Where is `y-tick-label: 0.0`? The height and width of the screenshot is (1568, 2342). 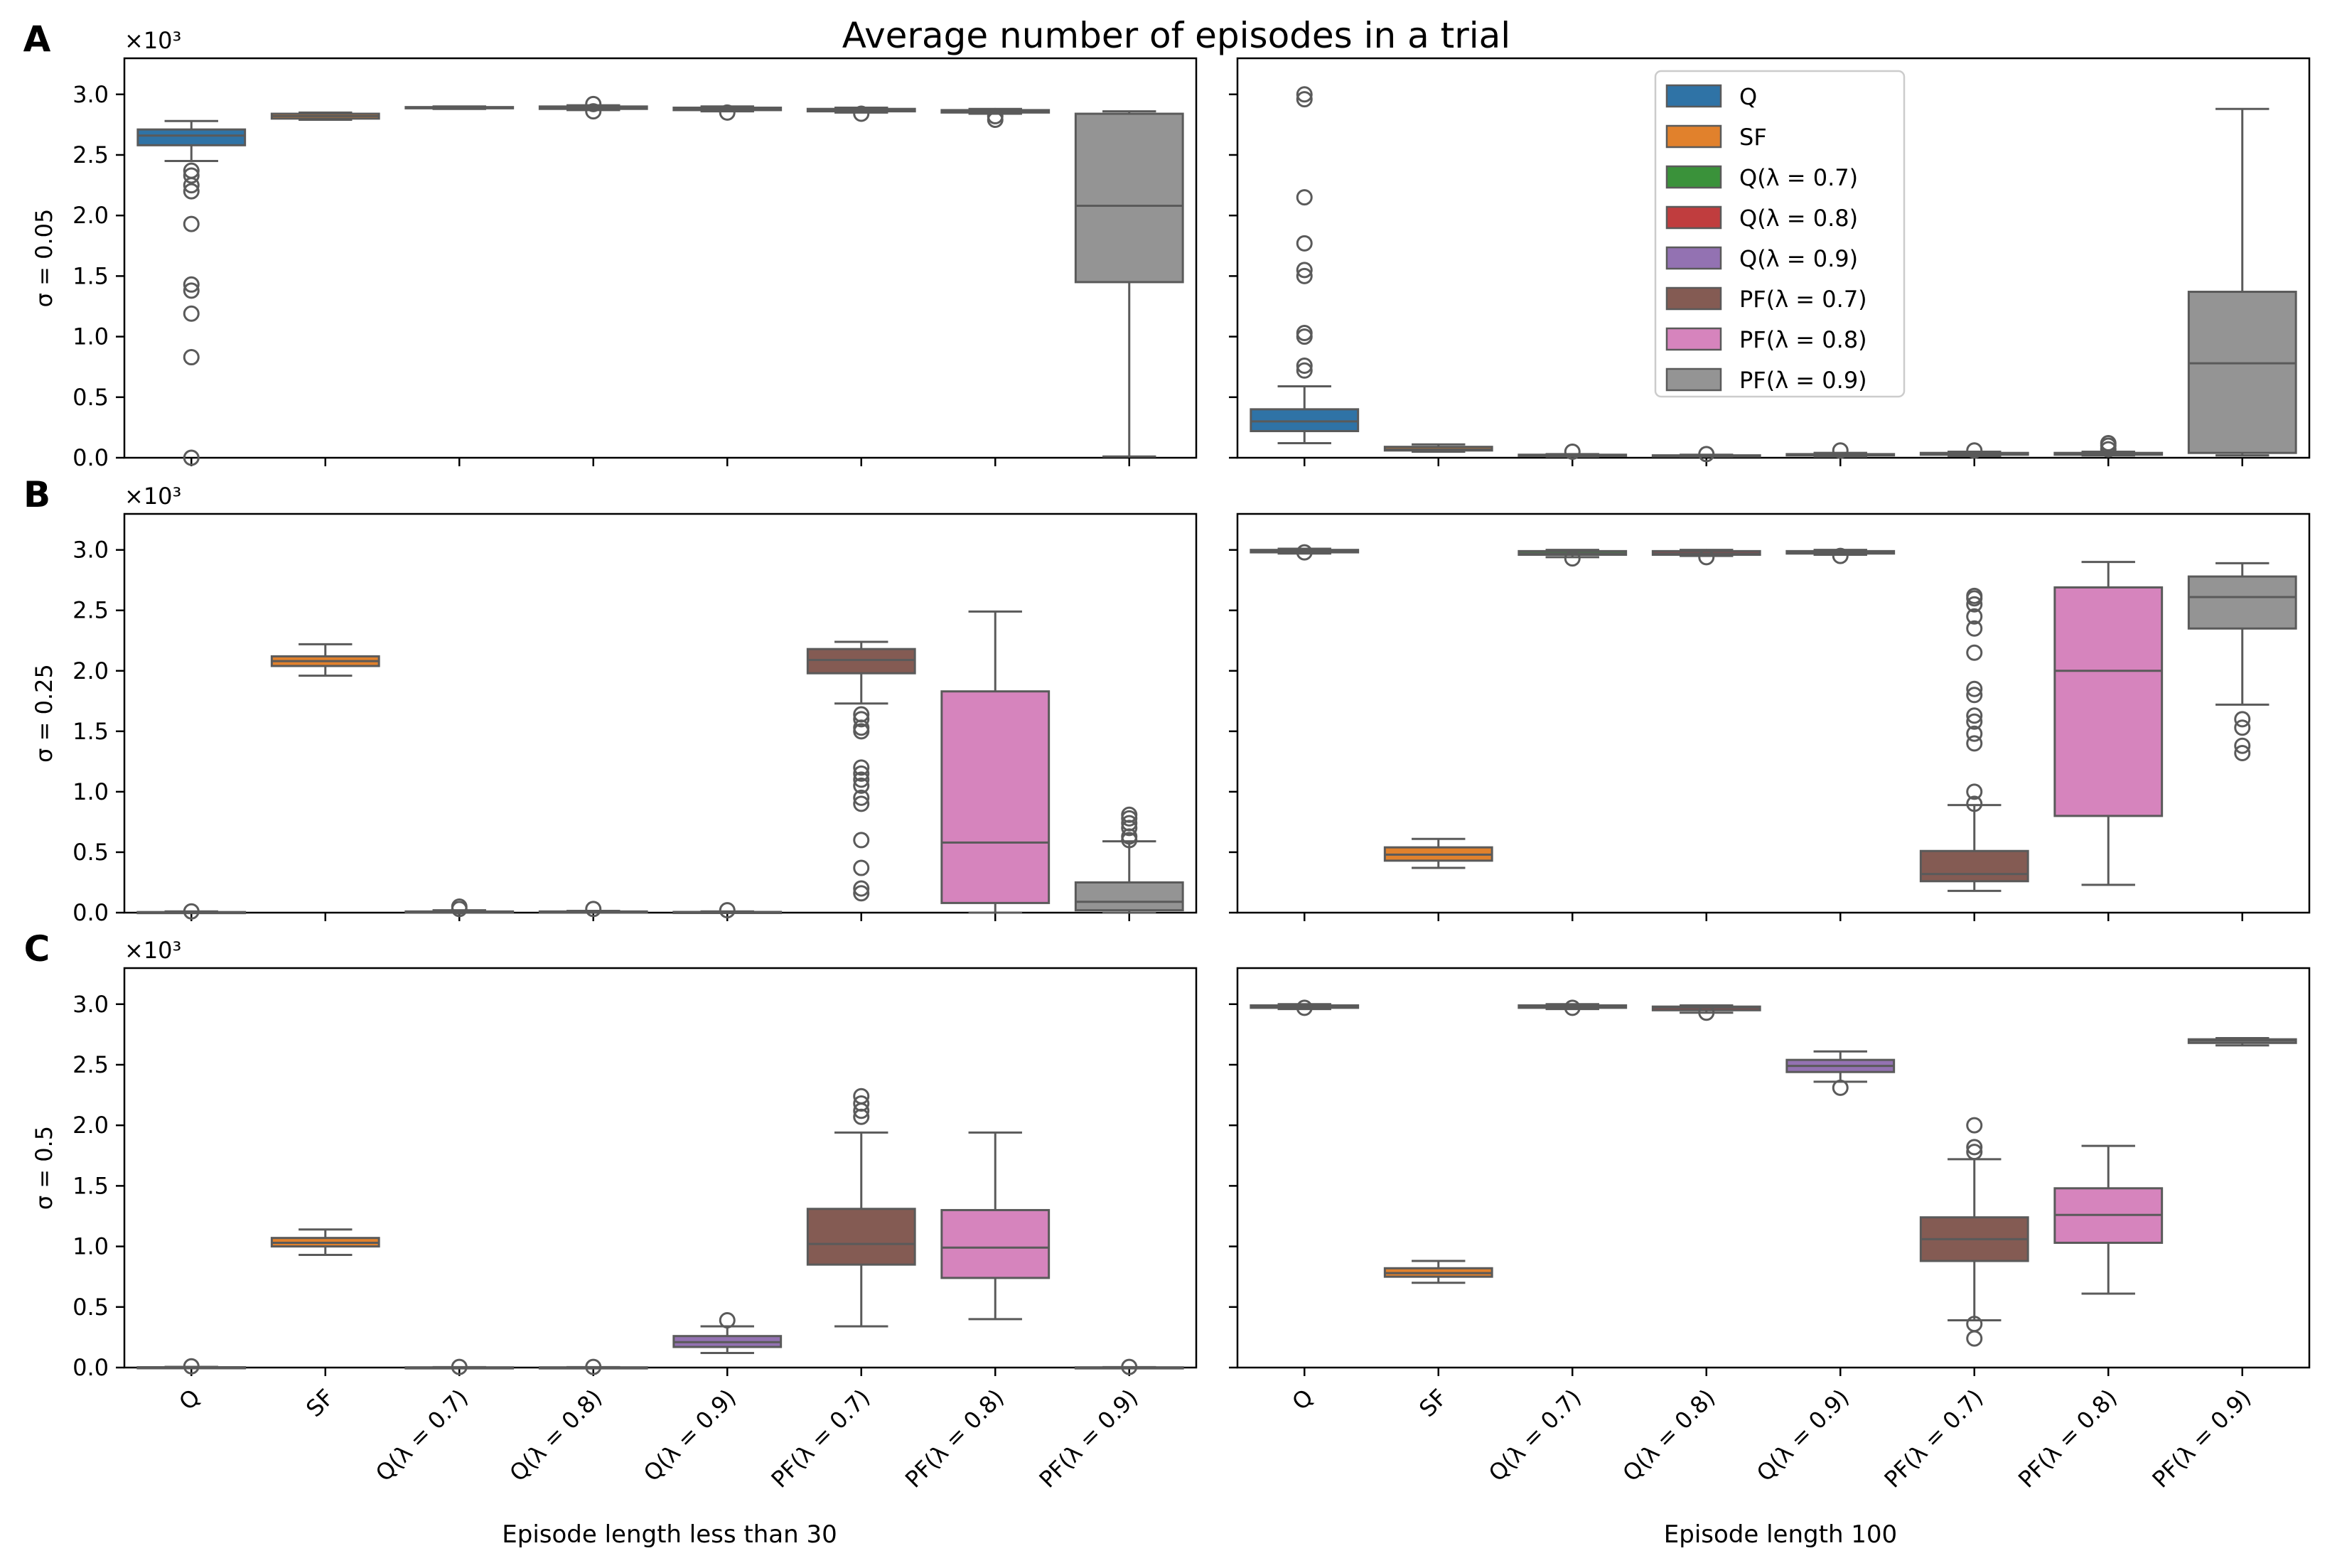 y-tick-label: 0.0 is located at coordinates (90, 913).